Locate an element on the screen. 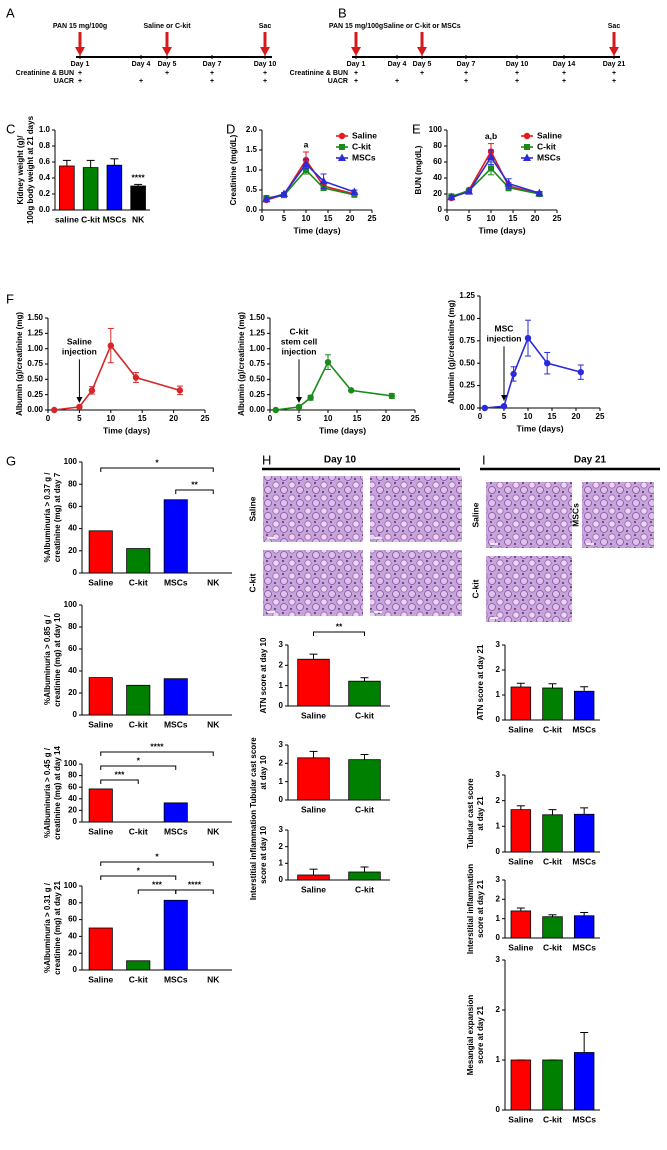 The height and width of the screenshot is (1150, 667). bar-label: **** is located at coordinates (139, 178).